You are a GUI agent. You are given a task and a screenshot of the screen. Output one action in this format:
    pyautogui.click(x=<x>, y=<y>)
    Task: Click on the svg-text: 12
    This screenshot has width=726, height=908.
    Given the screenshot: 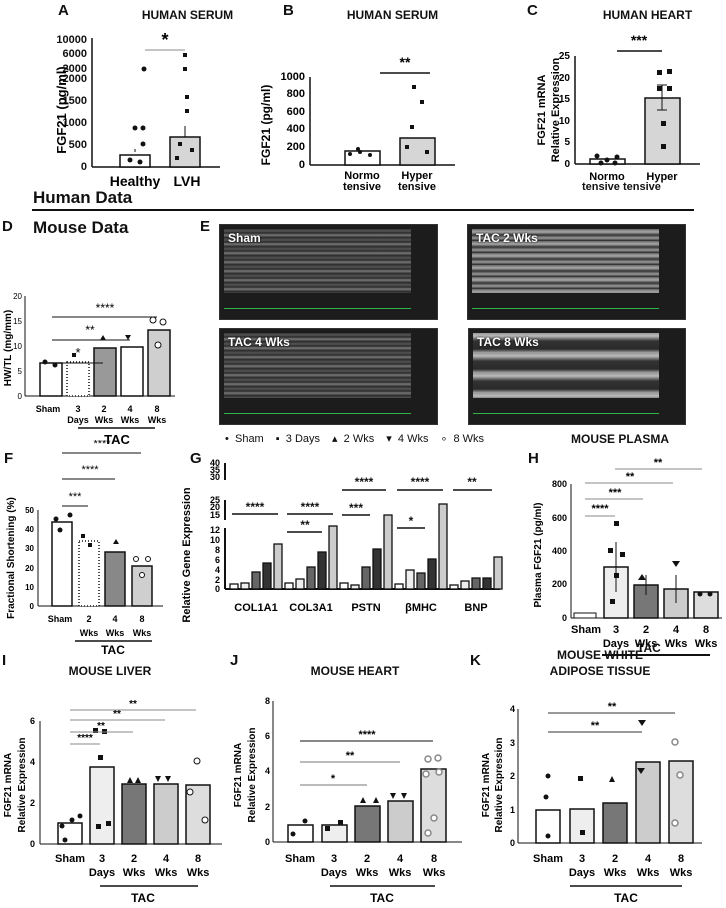 What is the action you would take?
    pyautogui.click(x=215, y=530)
    